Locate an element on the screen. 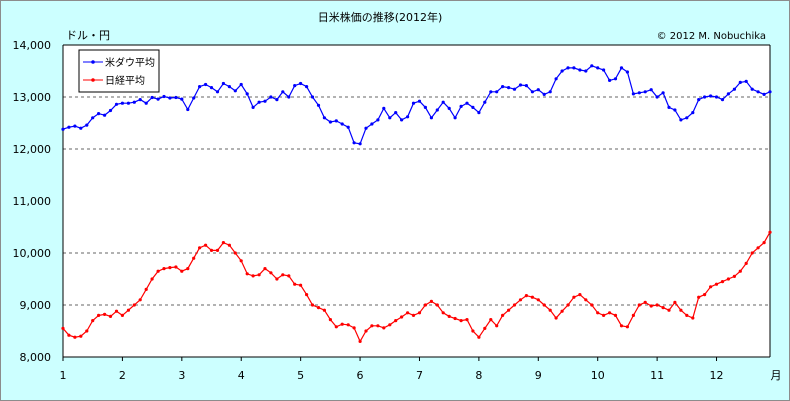 The image size is (790, 401). y-tick-label: 8,000 is located at coordinates (36, 357).